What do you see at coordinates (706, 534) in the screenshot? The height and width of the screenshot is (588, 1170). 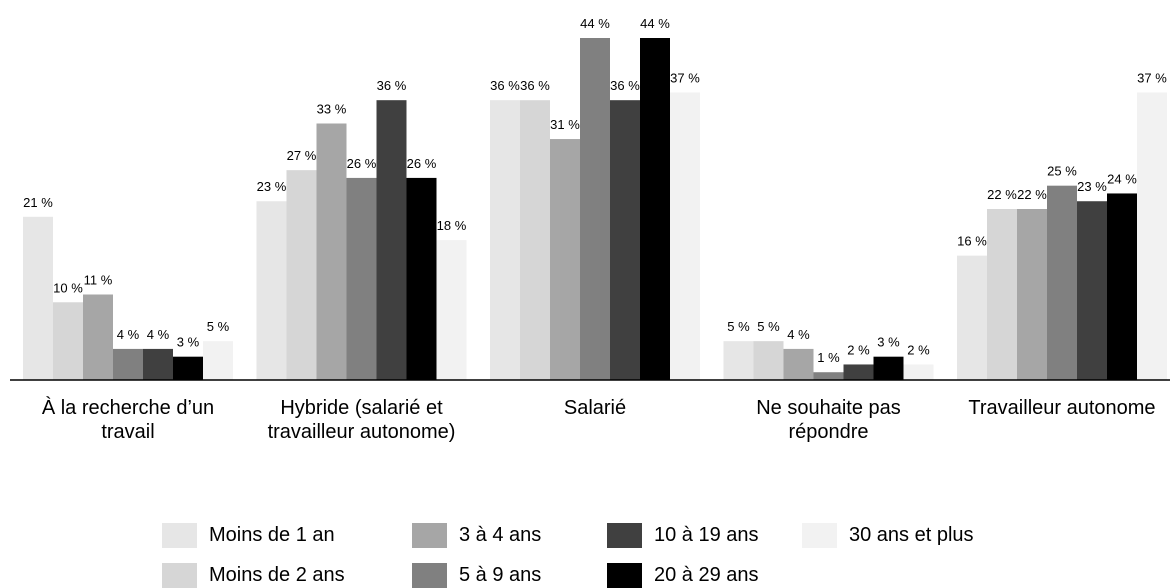 I see `legend-label: 10 à 19 ans` at bounding box center [706, 534].